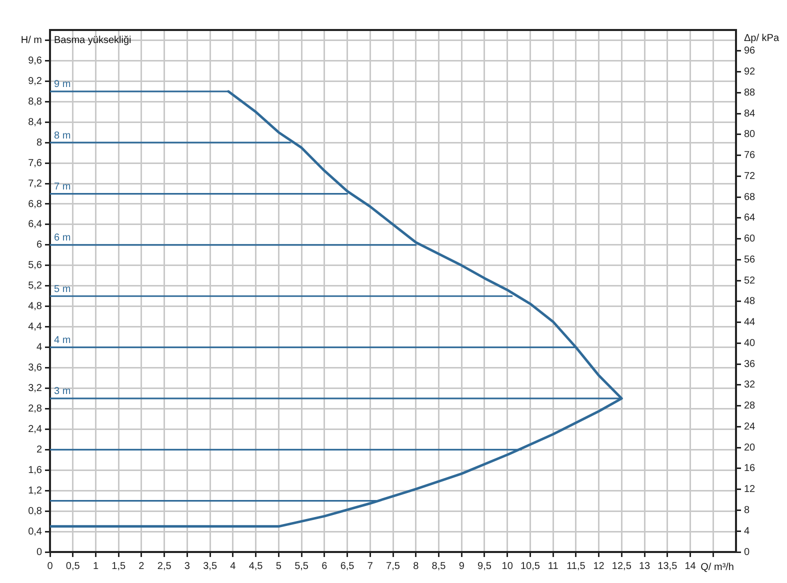  I want to click on y-tick-label: 1,6, so click(35, 470).